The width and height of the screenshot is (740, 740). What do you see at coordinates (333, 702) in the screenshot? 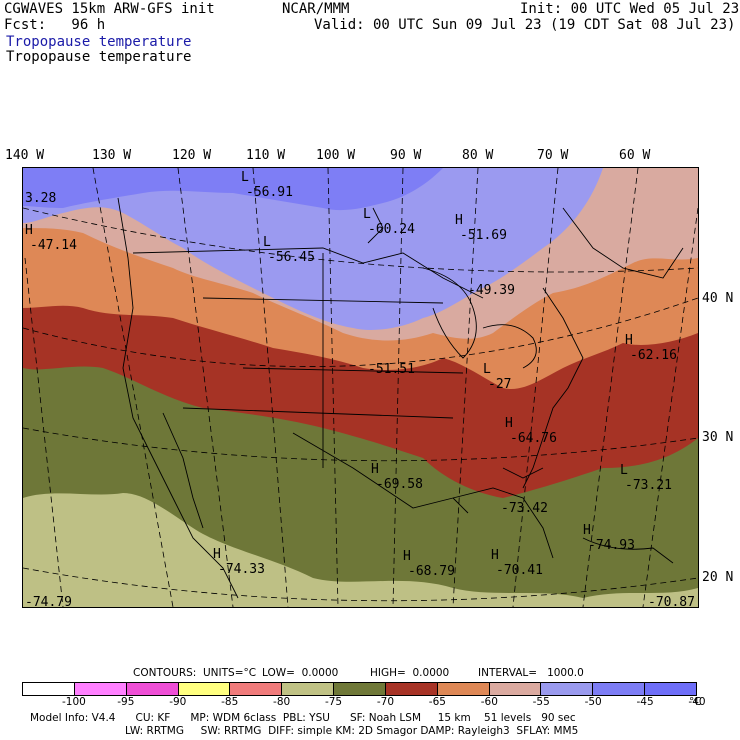
I see `colorbar-tick-label: -75` at bounding box center [333, 702].